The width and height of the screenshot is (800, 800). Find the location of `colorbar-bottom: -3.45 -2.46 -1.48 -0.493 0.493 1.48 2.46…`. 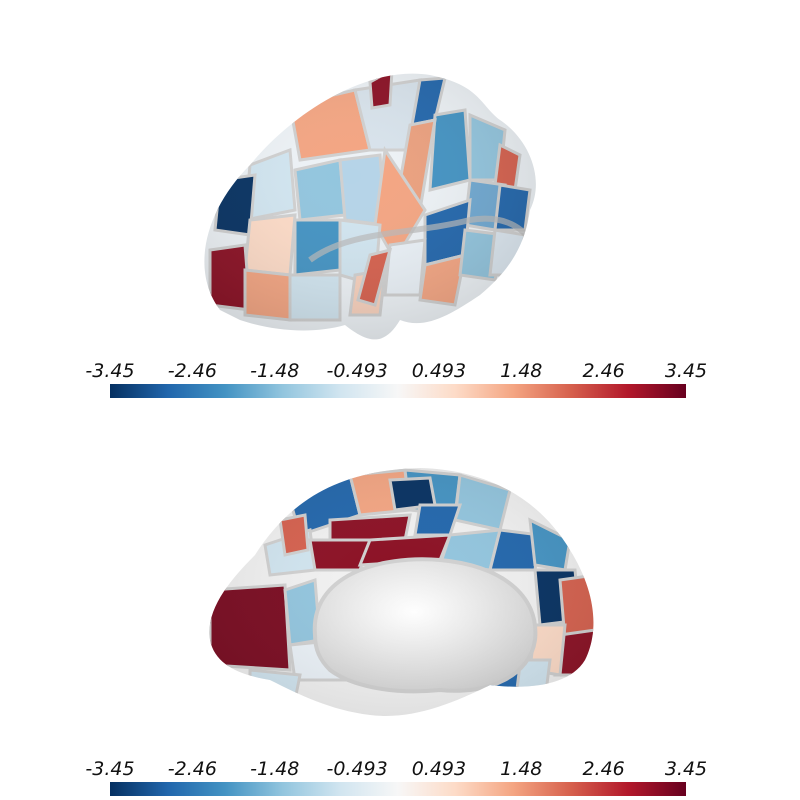

colorbar-bottom: -3.45 -2.46 -1.48 -0.493 0.493 1.48 2.46… is located at coordinates (396, 777).